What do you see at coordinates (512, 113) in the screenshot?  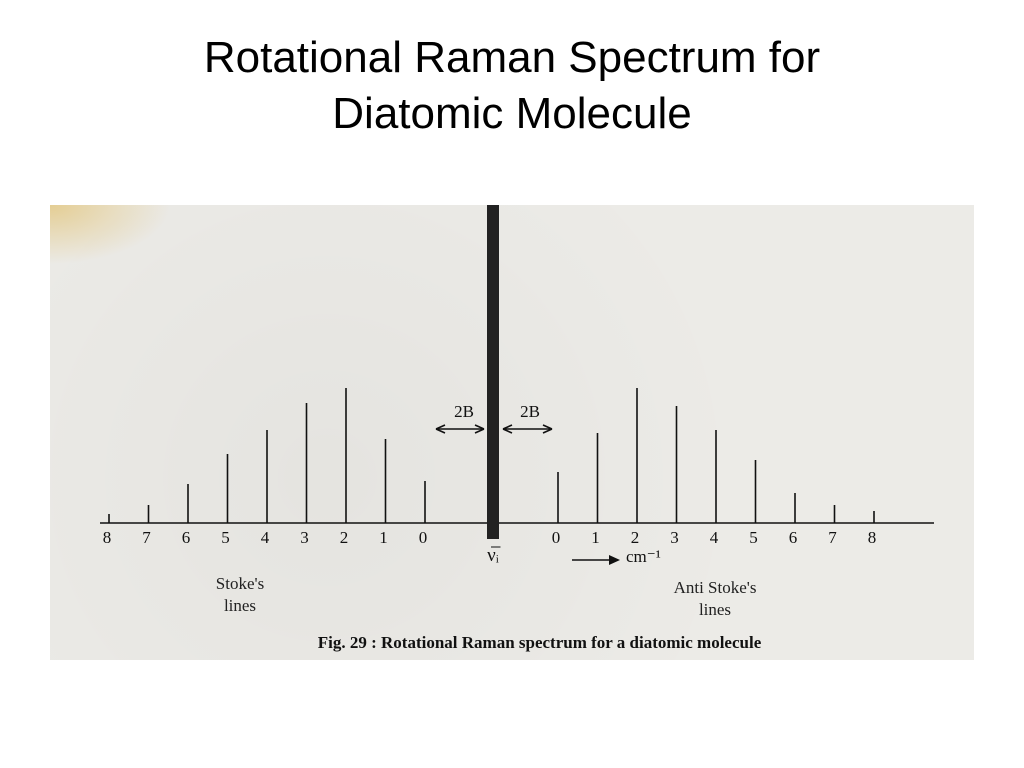 I see `slide-title-line2: Diatomic Molecule` at bounding box center [512, 113].